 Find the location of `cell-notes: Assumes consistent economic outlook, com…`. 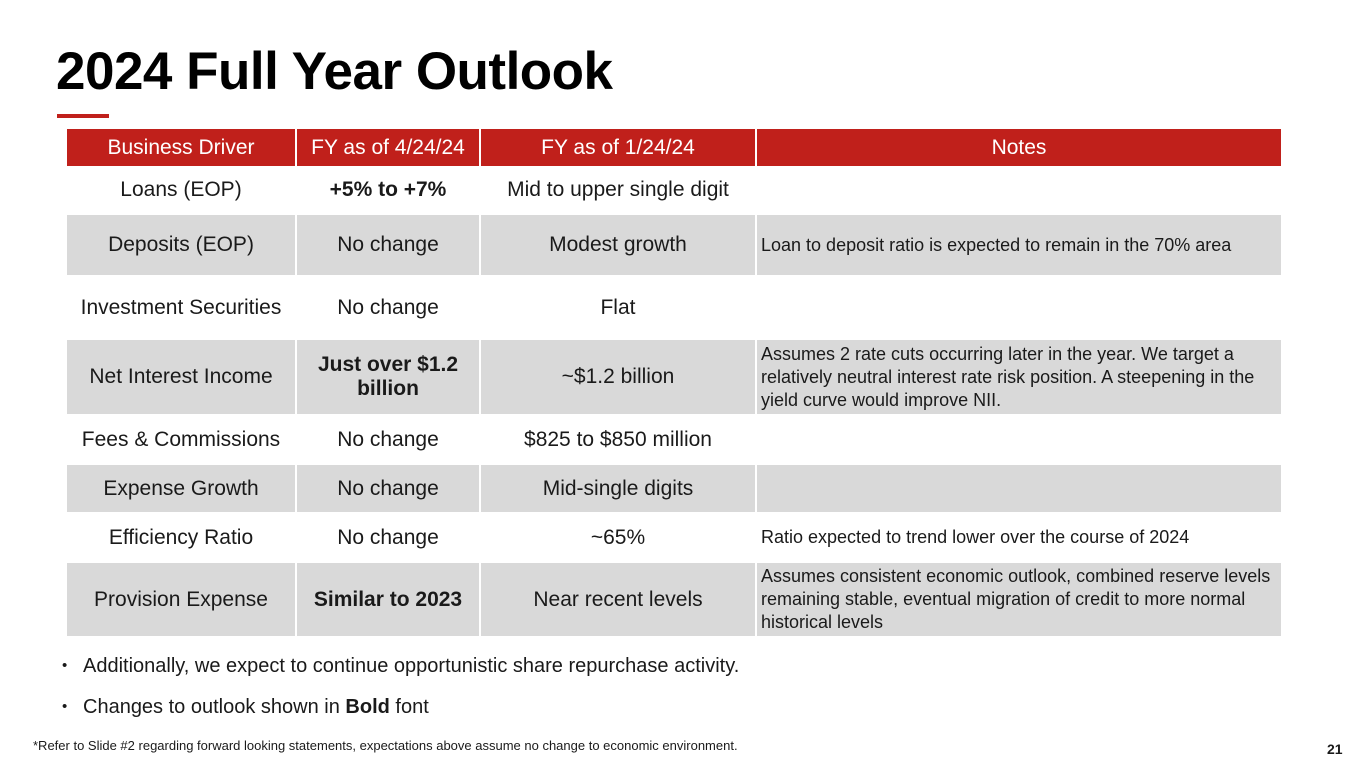

cell-notes: Assumes consistent economic outlook, com… is located at coordinates (1018, 599).